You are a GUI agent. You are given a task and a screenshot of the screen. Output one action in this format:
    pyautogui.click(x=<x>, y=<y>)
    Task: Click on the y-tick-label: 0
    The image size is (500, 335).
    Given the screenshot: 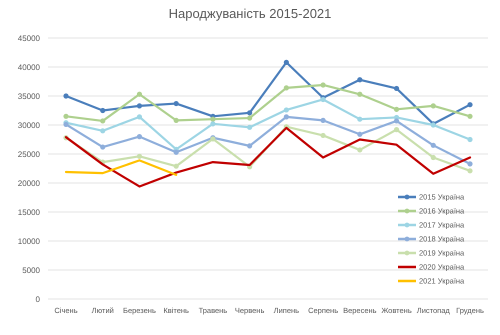 What is the action you would take?
    pyautogui.click(x=38, y=299)
    